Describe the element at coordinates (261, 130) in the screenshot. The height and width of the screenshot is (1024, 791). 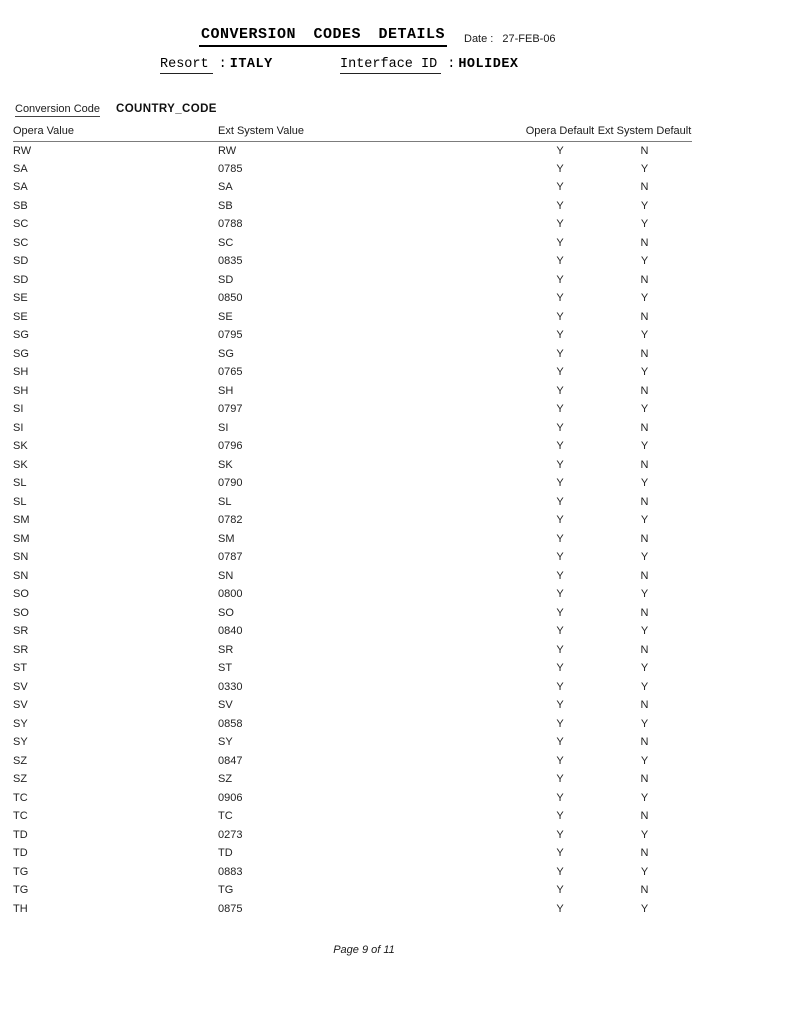
I see `column-header-ext-system-value: Ext System Value` at that location.